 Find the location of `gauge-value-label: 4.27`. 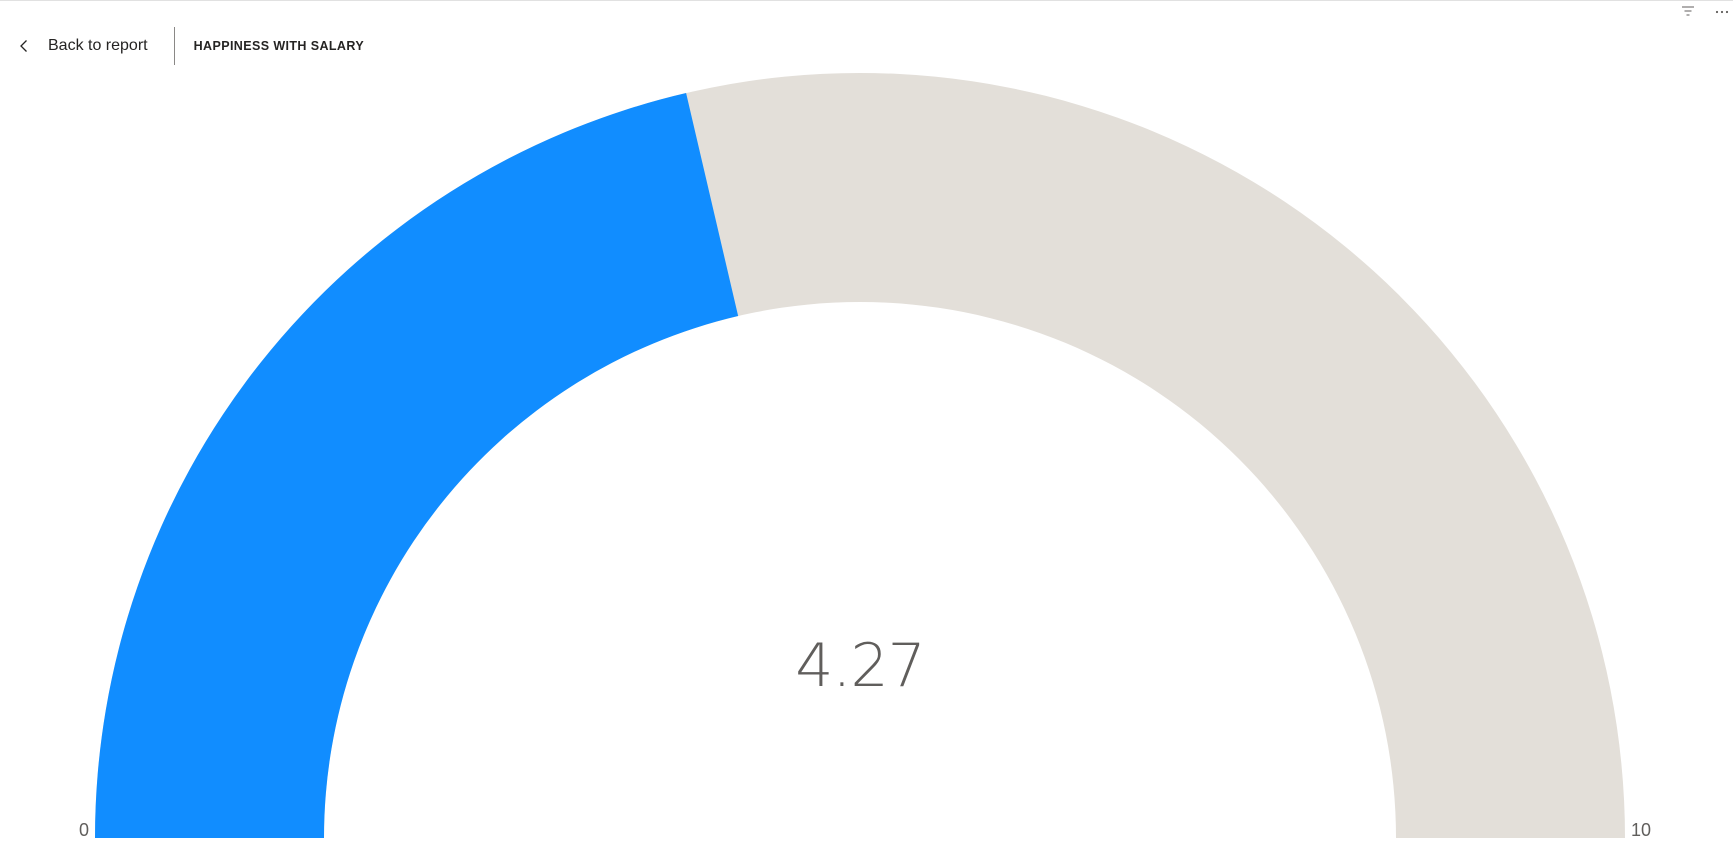

gauge-value-label: 4.27 is located at coordinates (860, 666).